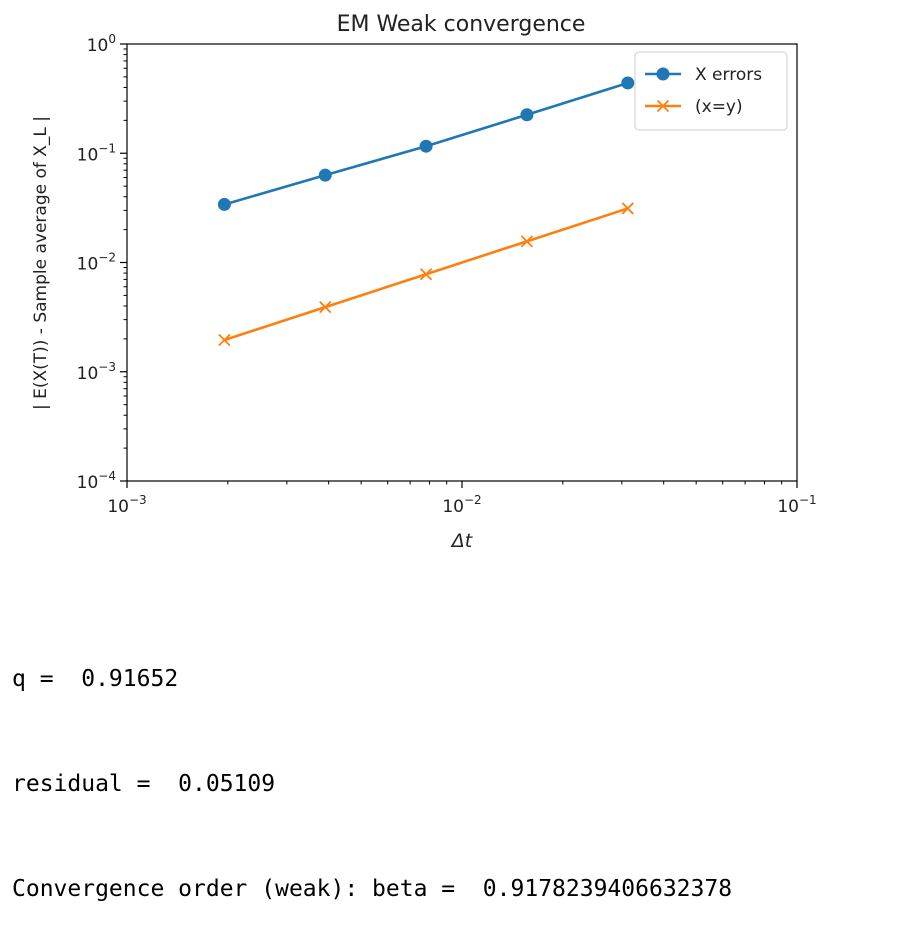 This screenshot has height=942, width=910. What do you see at coordinates (144, 784) in the screenshot?
I see `output-line-residual: residual = 0.05109` at bounding box center [144, 784].